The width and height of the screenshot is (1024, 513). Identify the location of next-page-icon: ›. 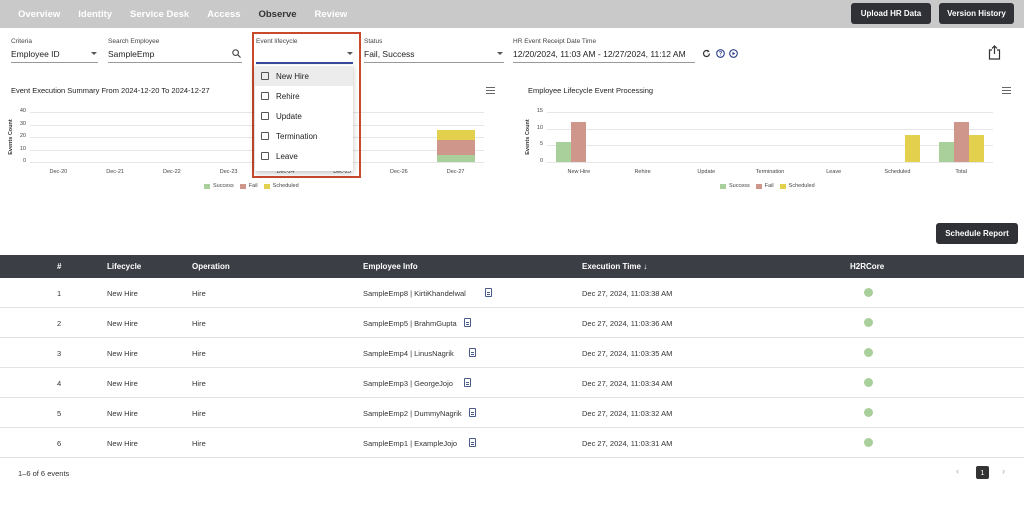
(1003, 471).